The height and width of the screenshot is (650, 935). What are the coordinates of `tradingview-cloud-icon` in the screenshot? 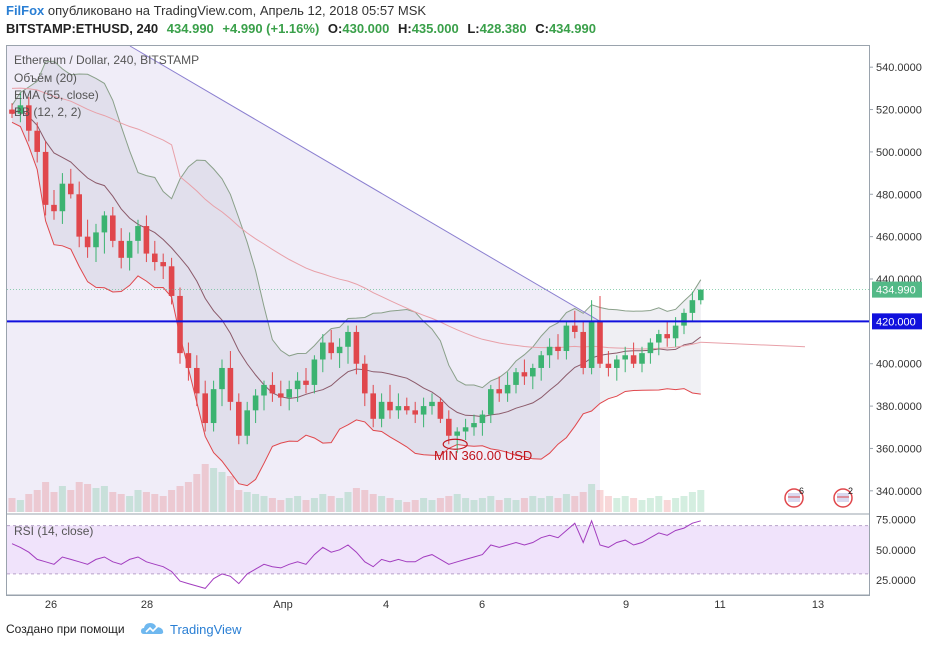 It's located at (153, 629).